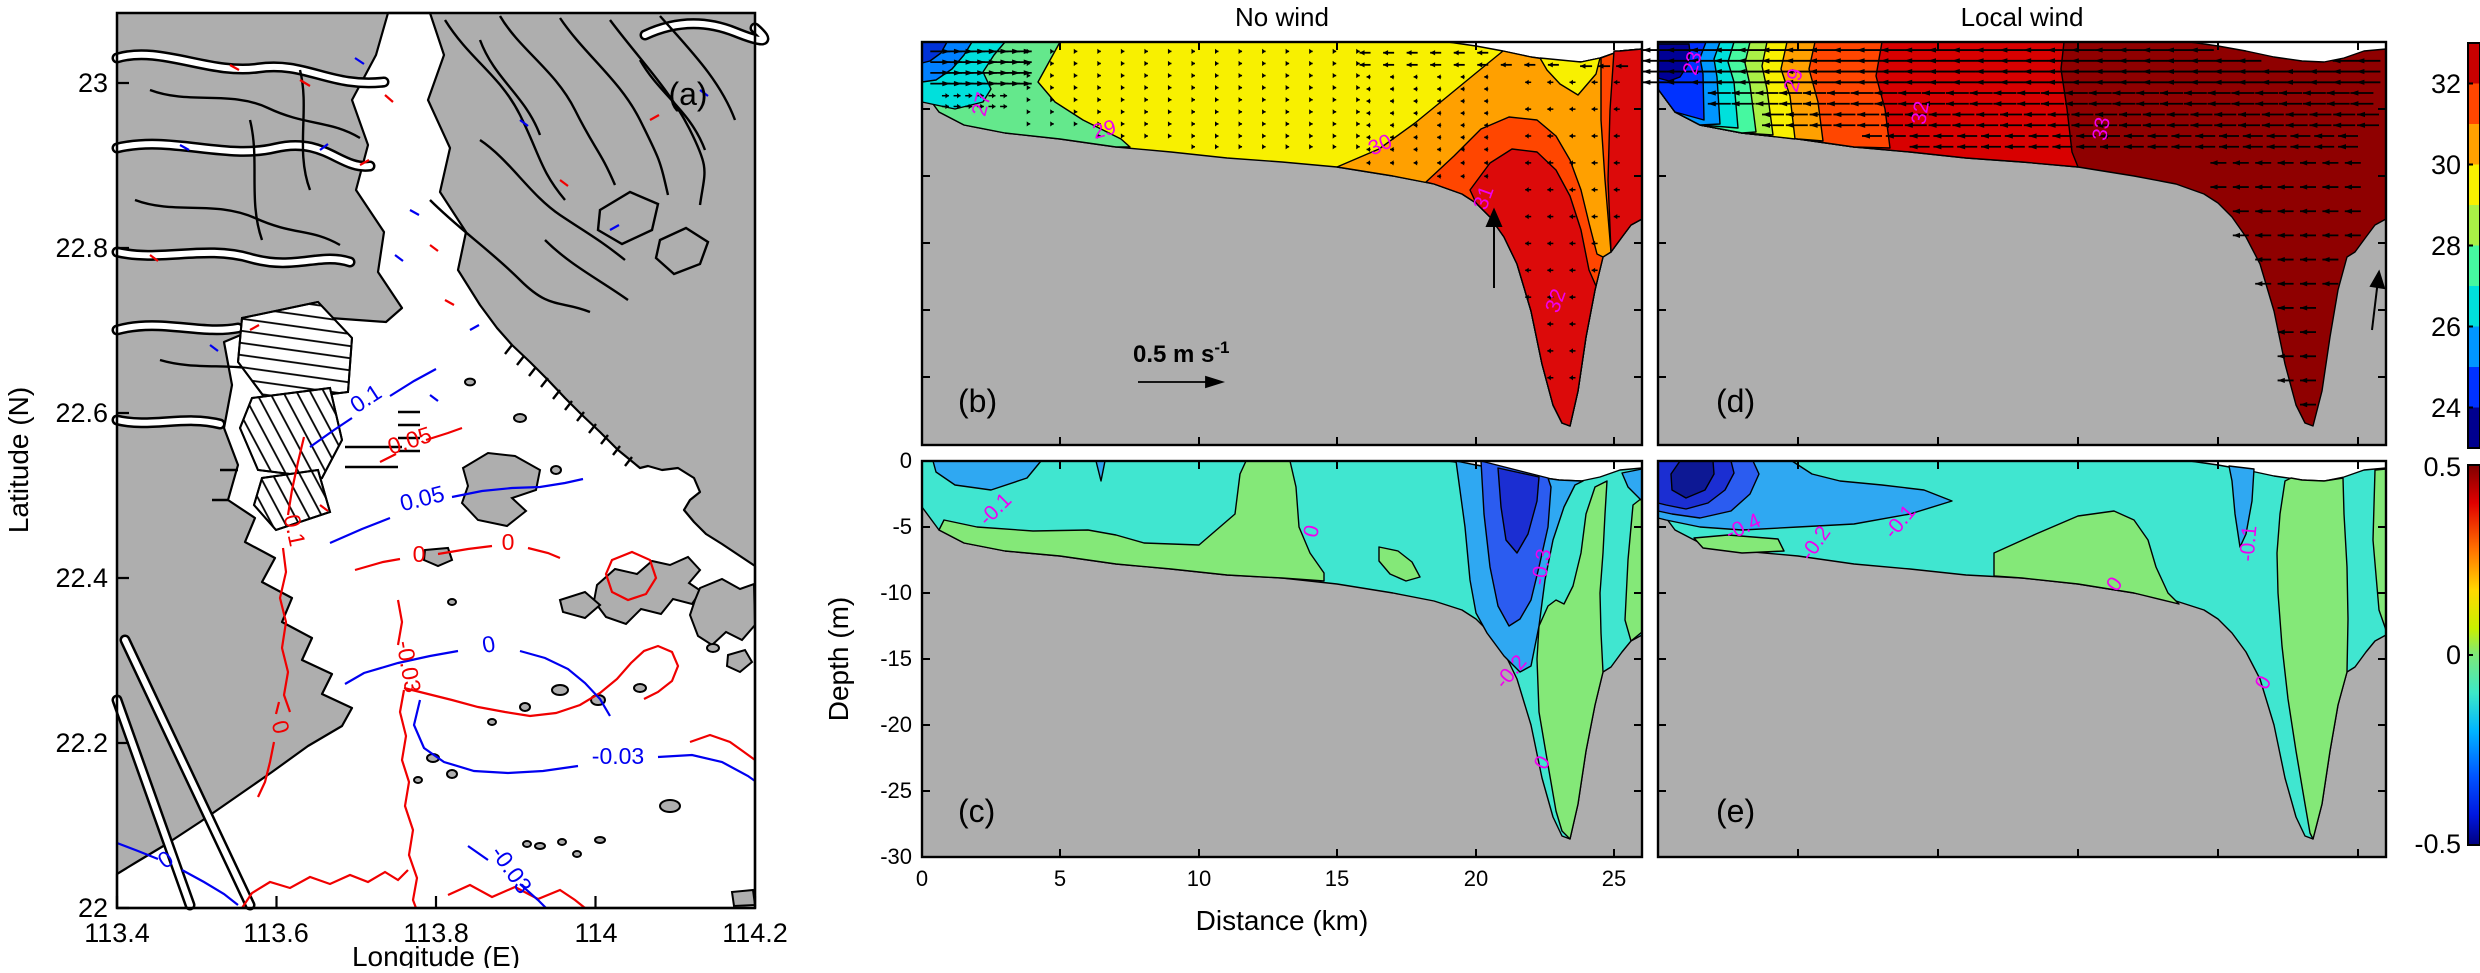 The image size is (2480, 973). I want to click on y-tick-label: -20, so click(896, 724).